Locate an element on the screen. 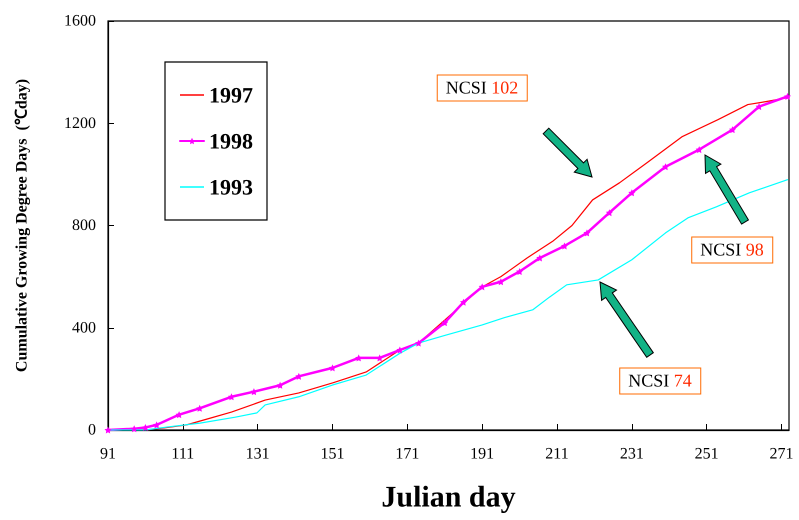 The width and height of the screenshot is (799, 520). x-tick-label: 251 is located at coordinates (706, 454).